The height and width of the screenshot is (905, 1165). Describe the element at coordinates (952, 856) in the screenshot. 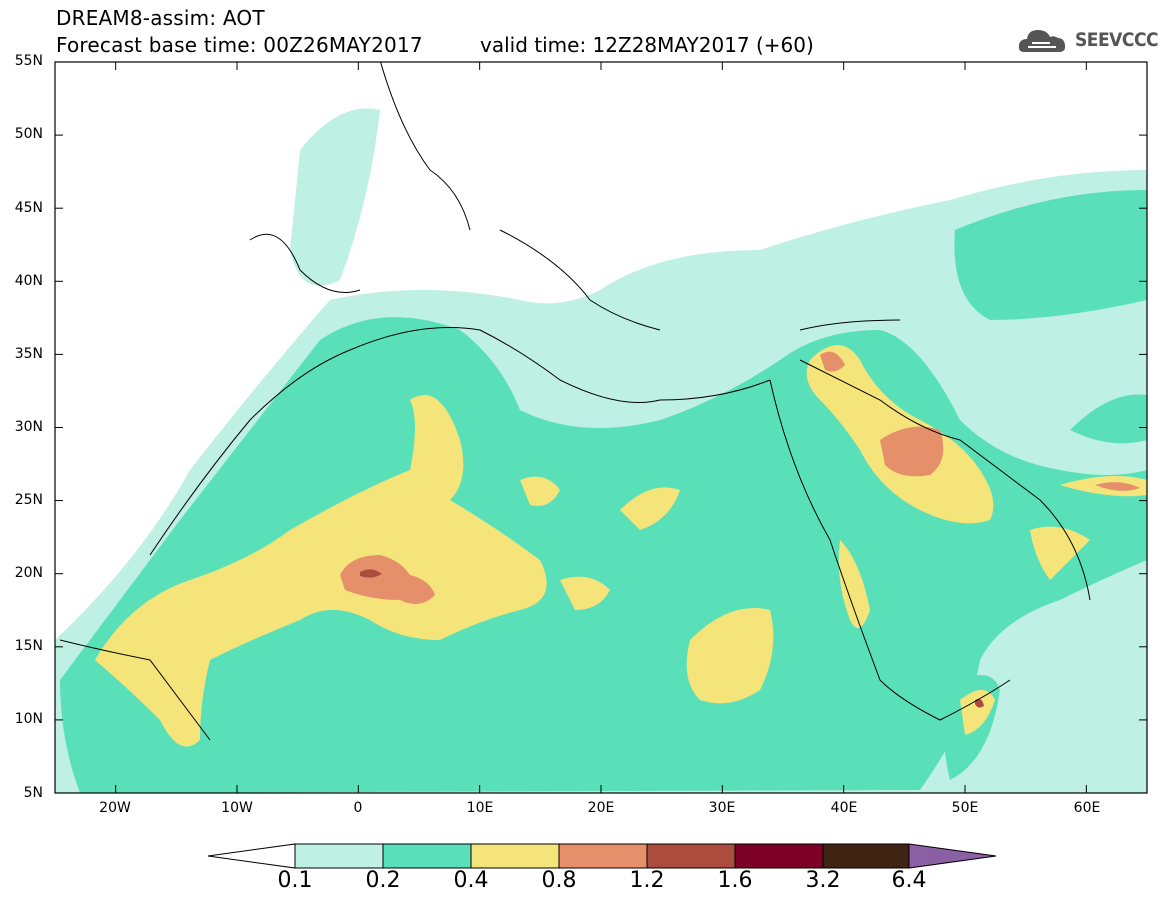

I see `colorbar-over-triangle` at that location.